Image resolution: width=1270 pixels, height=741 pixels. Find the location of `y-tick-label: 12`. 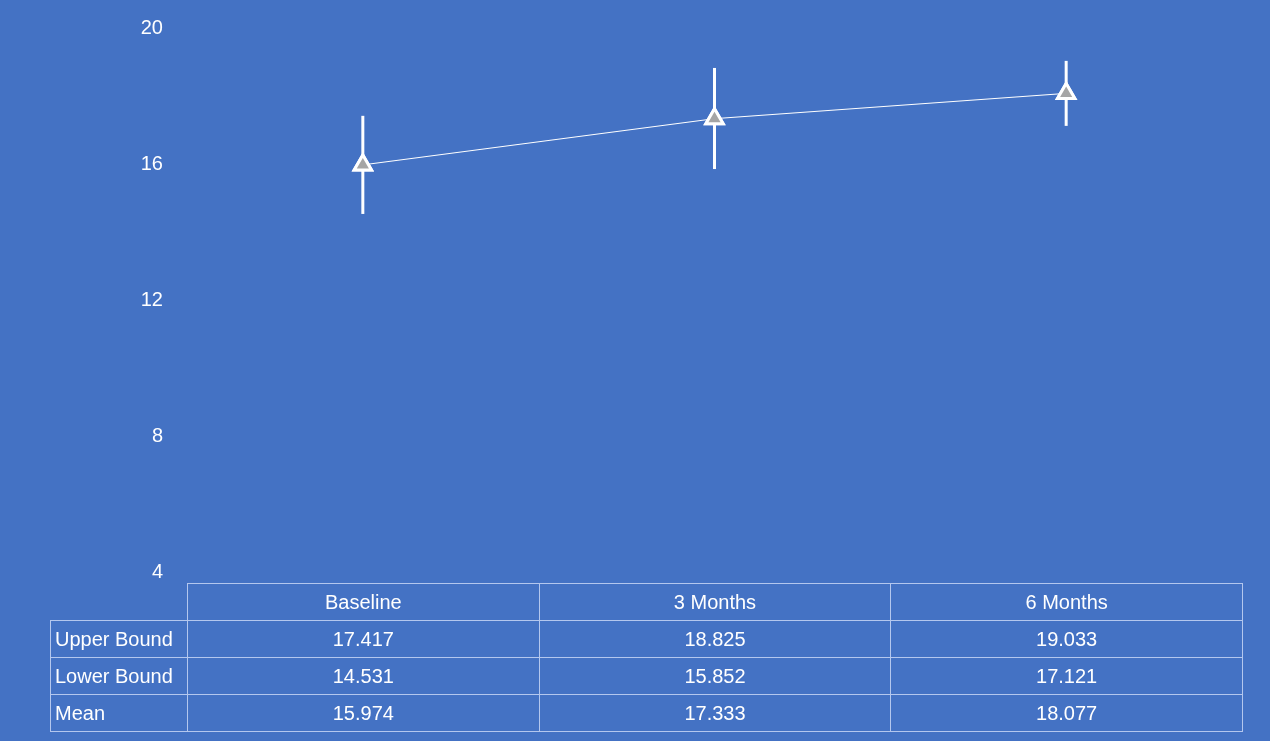

y-tick-label: 12 is located at coordinates (151, 298).